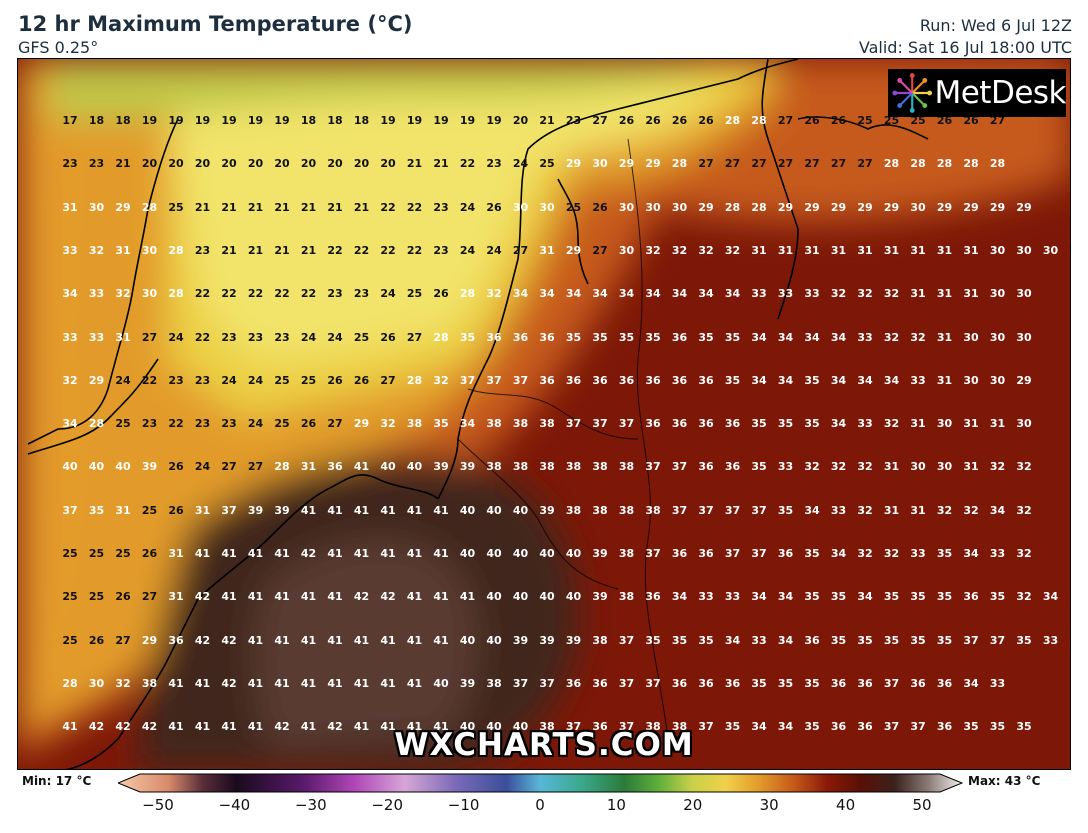 The image size is (1088, 833). Describe the element at coordinates (693, 805) in the screenshot. I see `legend-tick-label: 20` at that location.